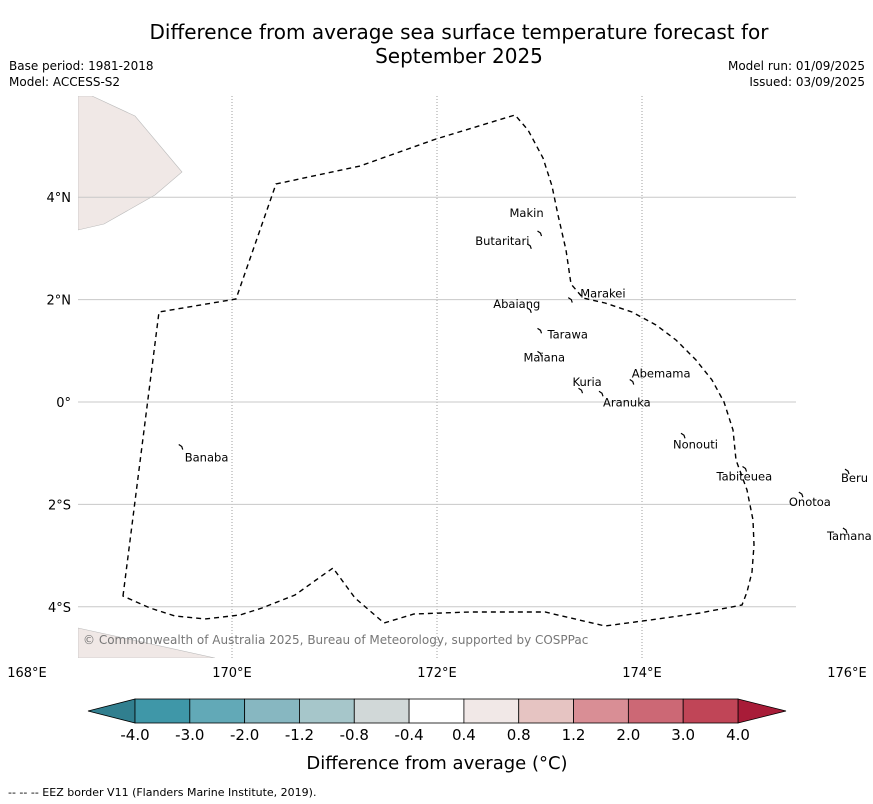 This screenshot has height=804, width=873. I want to click on island-label-nonouti: Nonouti, so click(695, 444).